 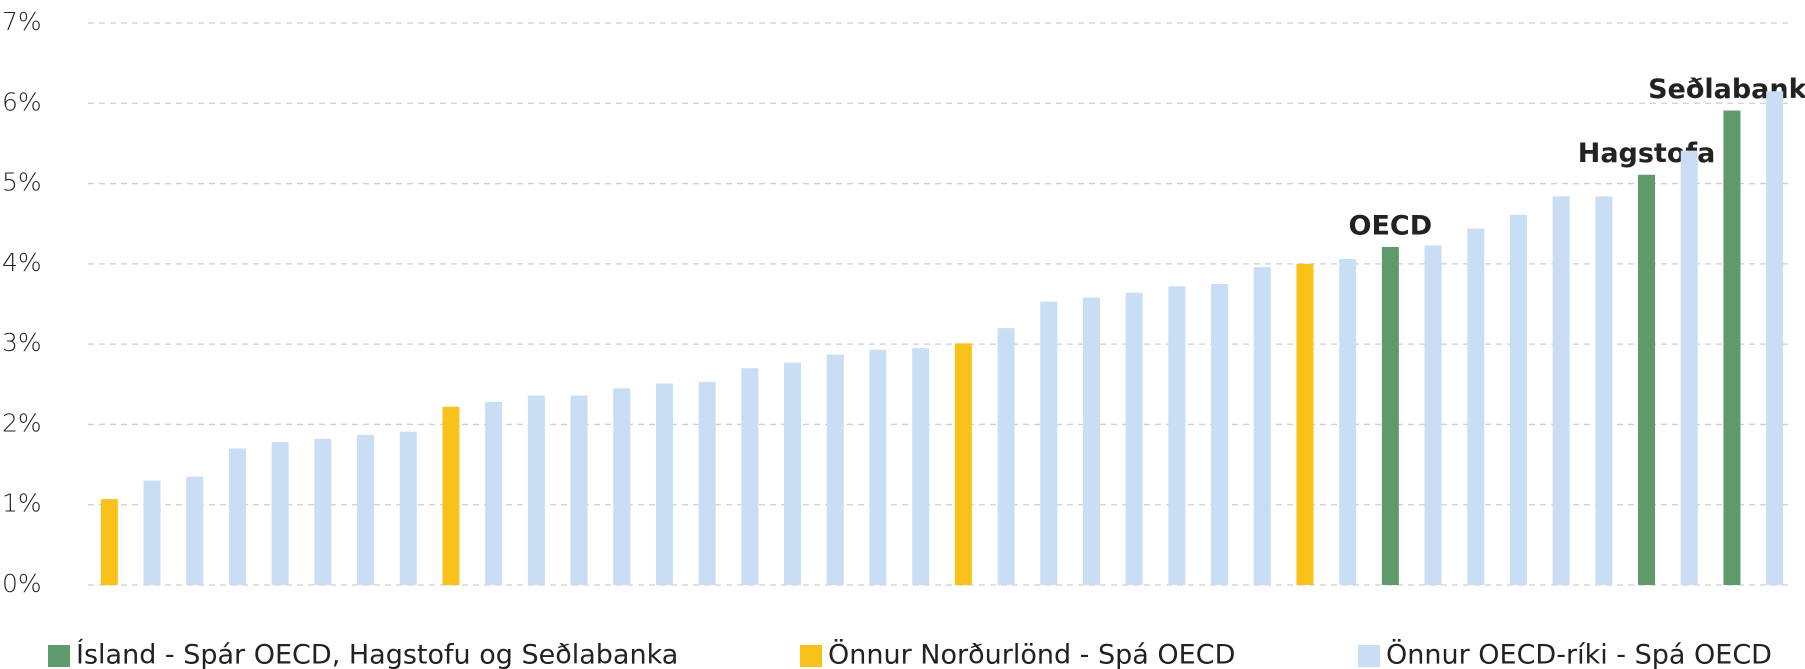 What do you see at coordinates (1391, 225) in the screenshot?
I see `annotation: OECD` at bounding box center [1391, 225].